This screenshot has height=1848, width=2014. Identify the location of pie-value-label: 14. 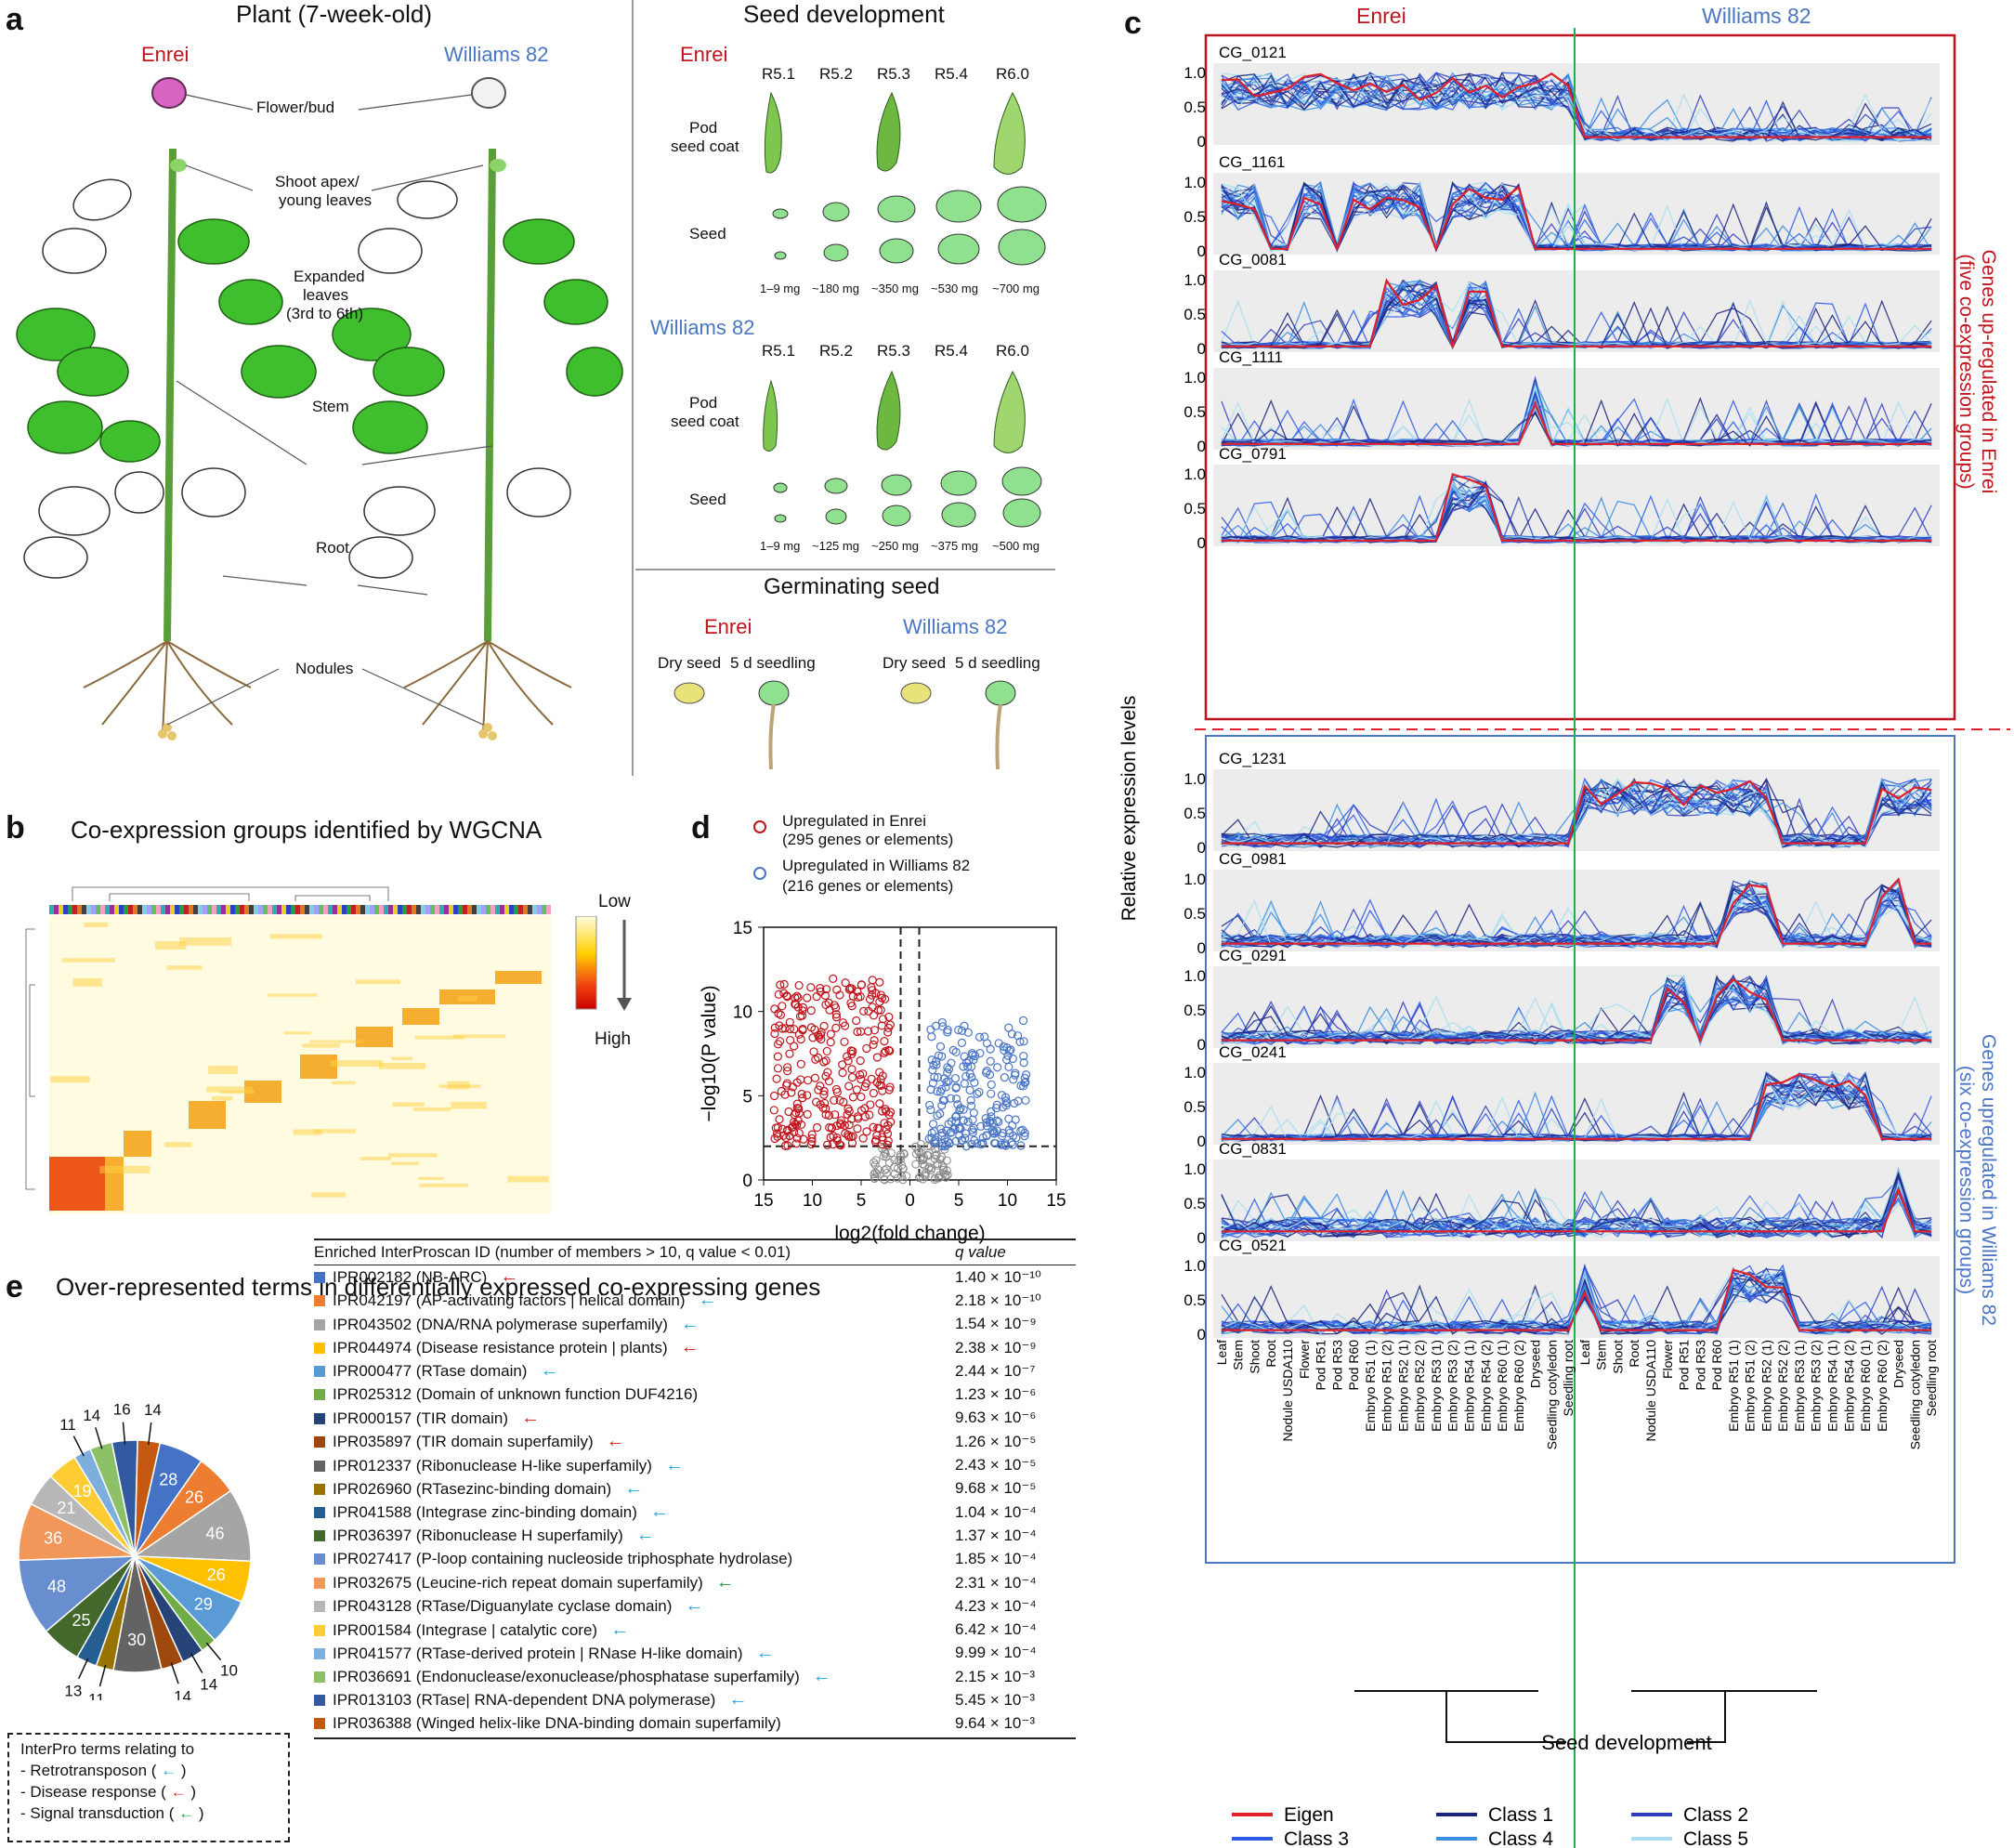
(153, 1410).